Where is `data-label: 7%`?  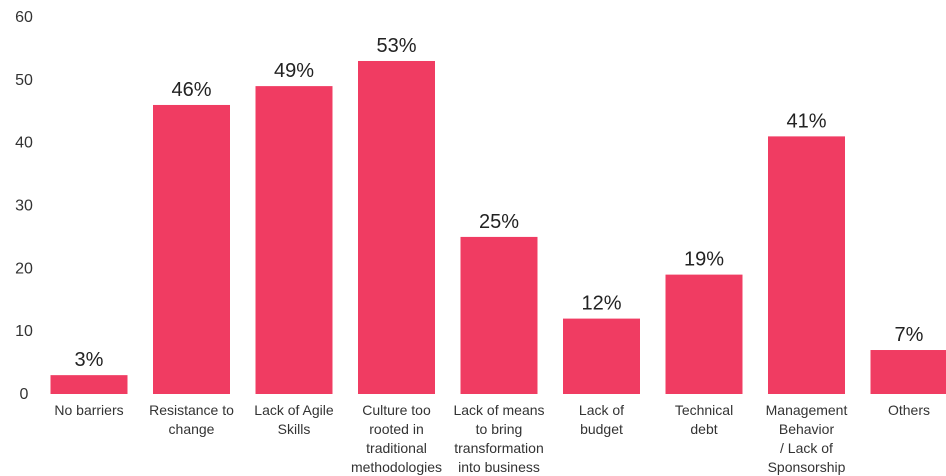 data-label: 7% is located at coordinates (909, 335).